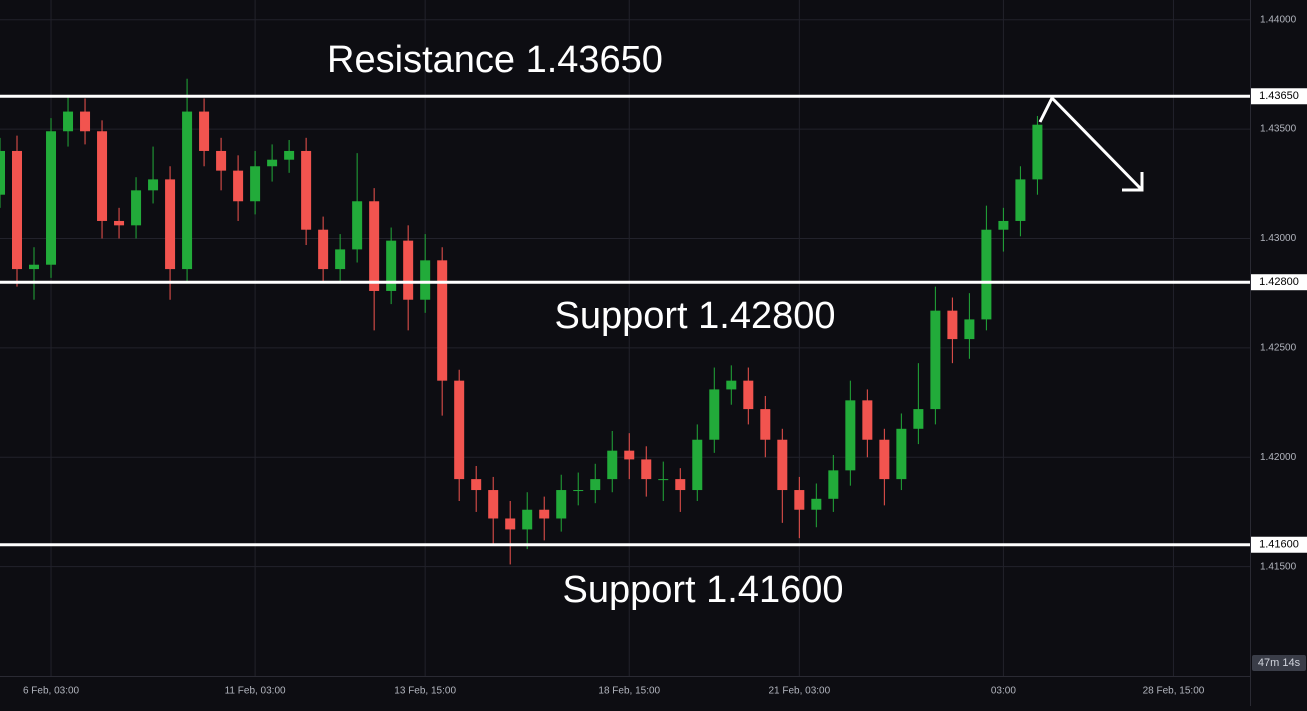 This screenshot has width=1307, height=711. Describe the element at coordinates (1174, 691) in the screenshot. I see `x-tick-label: 28 Feb, 15:00` at that location.